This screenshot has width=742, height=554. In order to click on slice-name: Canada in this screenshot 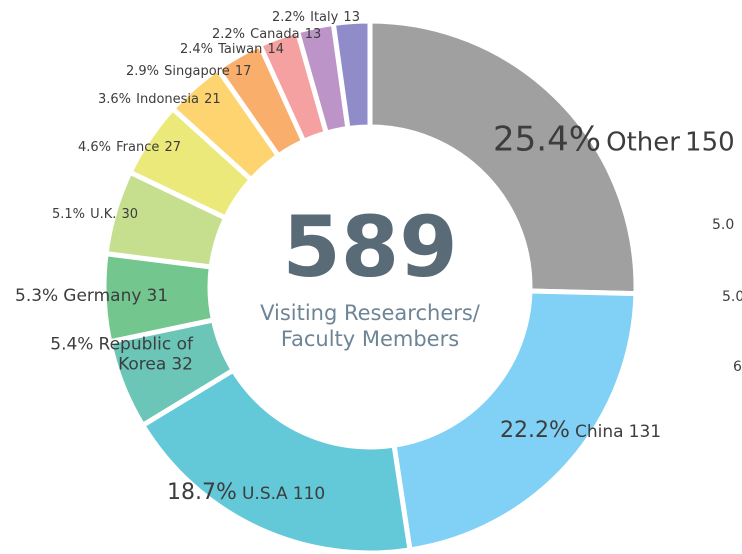, I will do `click(275, 35)`.